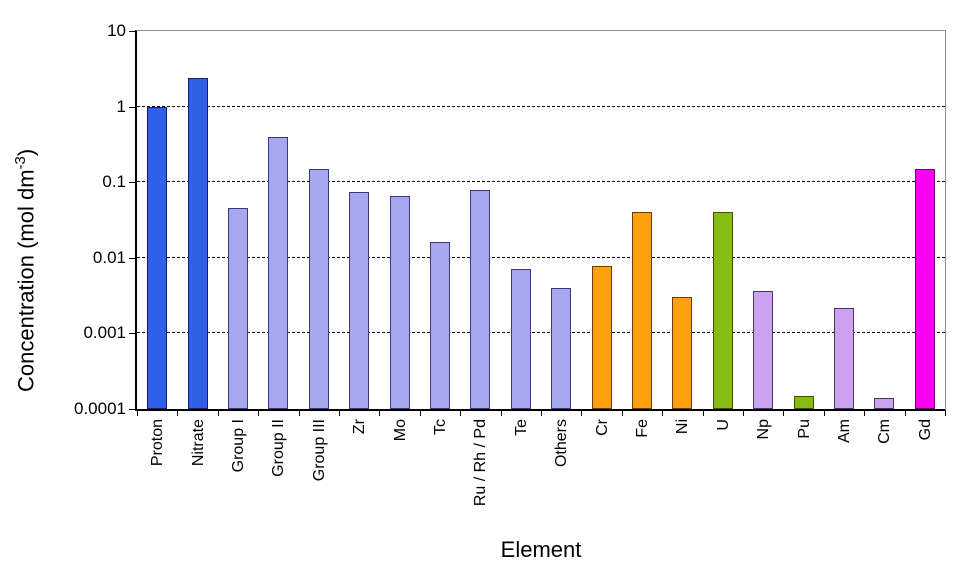  Describe the element at coordinates (121, 106) in the screenshot. I see `y-tick-label: 1` at that location.